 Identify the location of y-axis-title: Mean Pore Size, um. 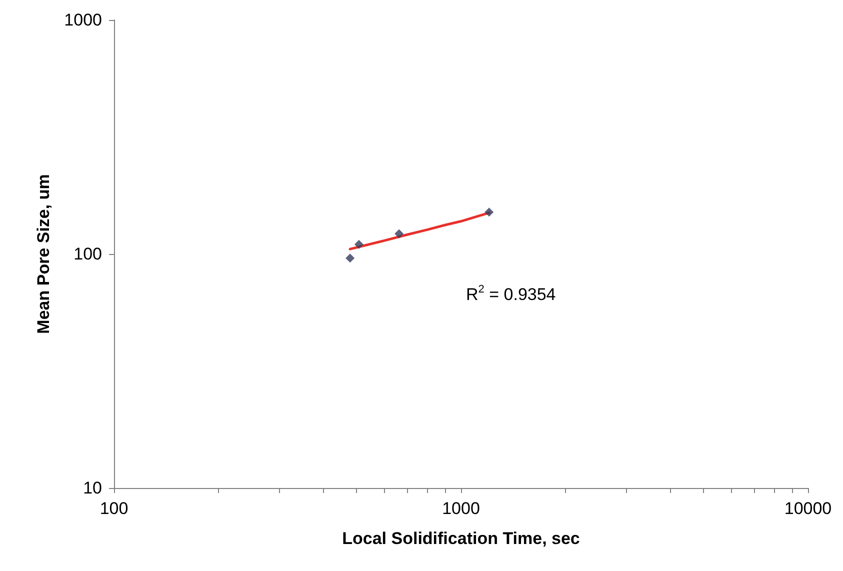
(43, 254).